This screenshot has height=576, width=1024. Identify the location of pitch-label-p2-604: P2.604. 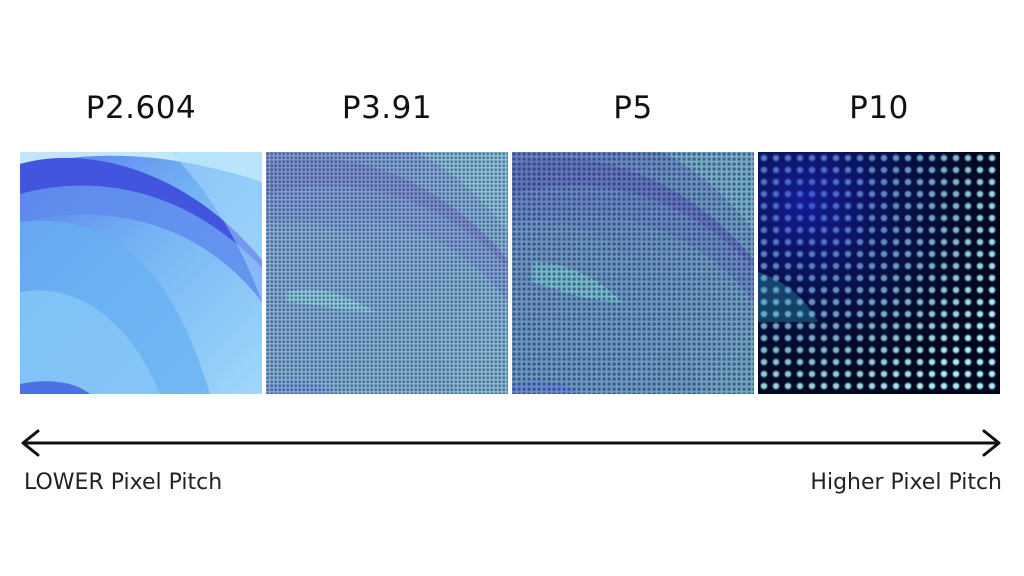
(141, 108).